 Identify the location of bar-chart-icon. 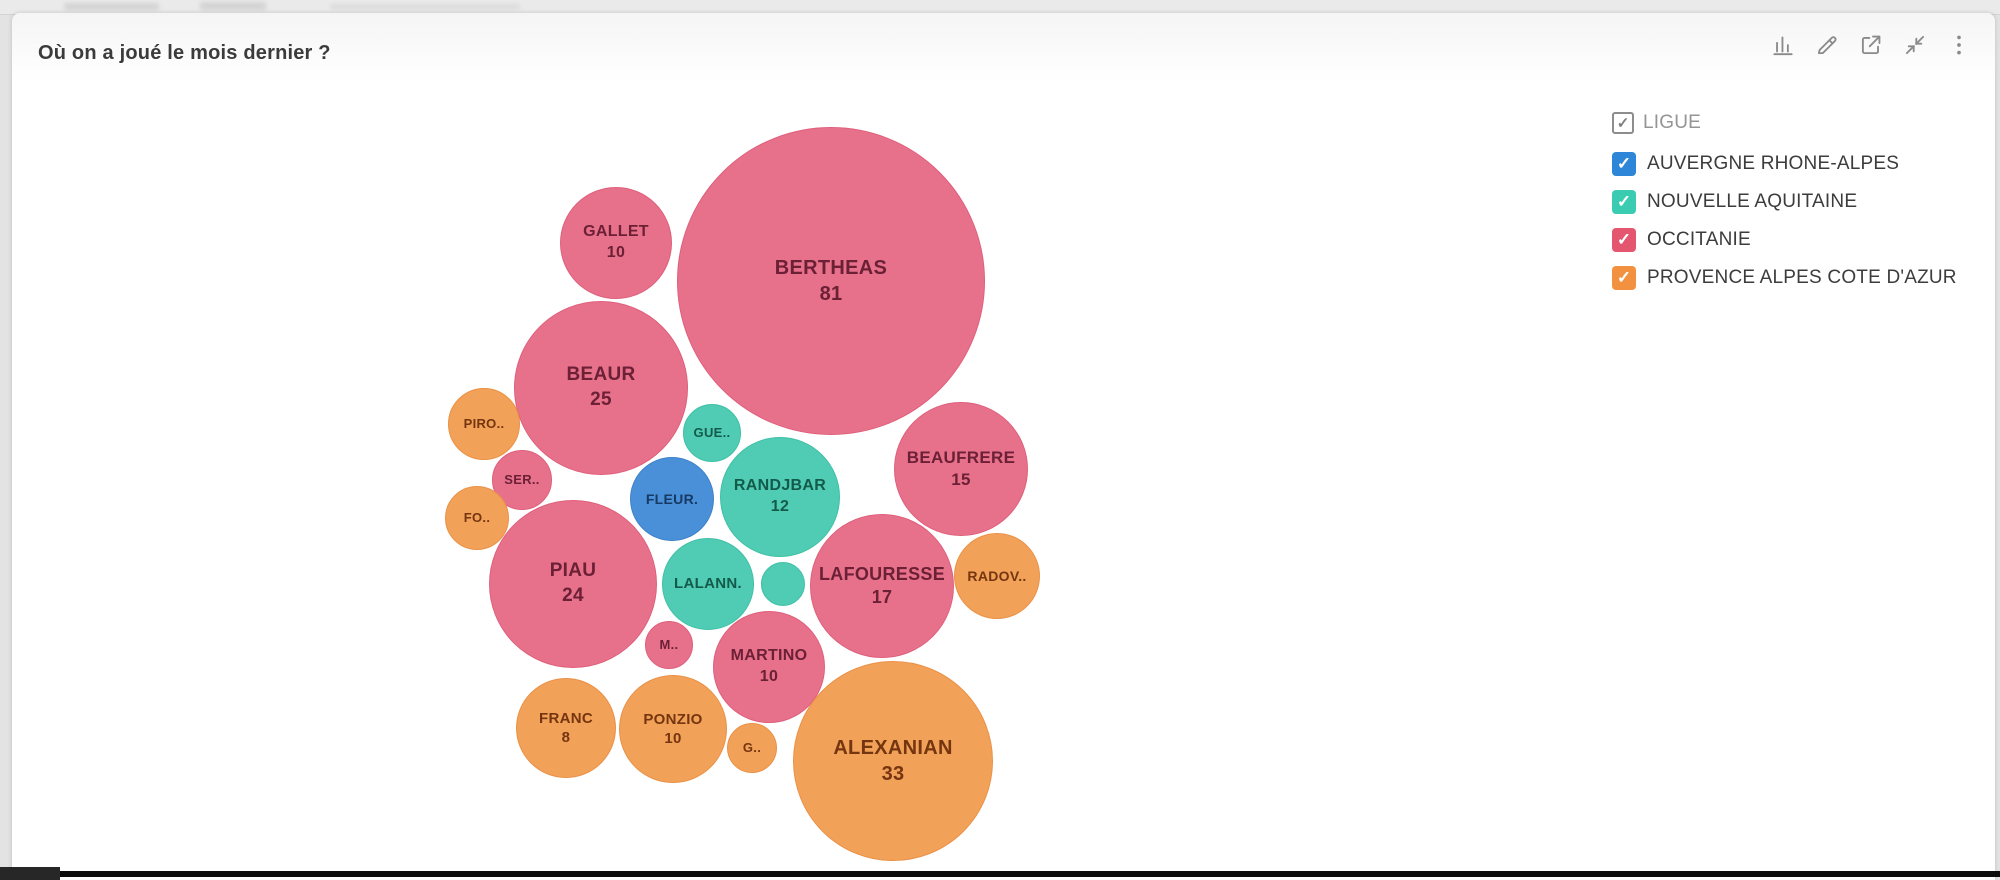
(1783, 46).